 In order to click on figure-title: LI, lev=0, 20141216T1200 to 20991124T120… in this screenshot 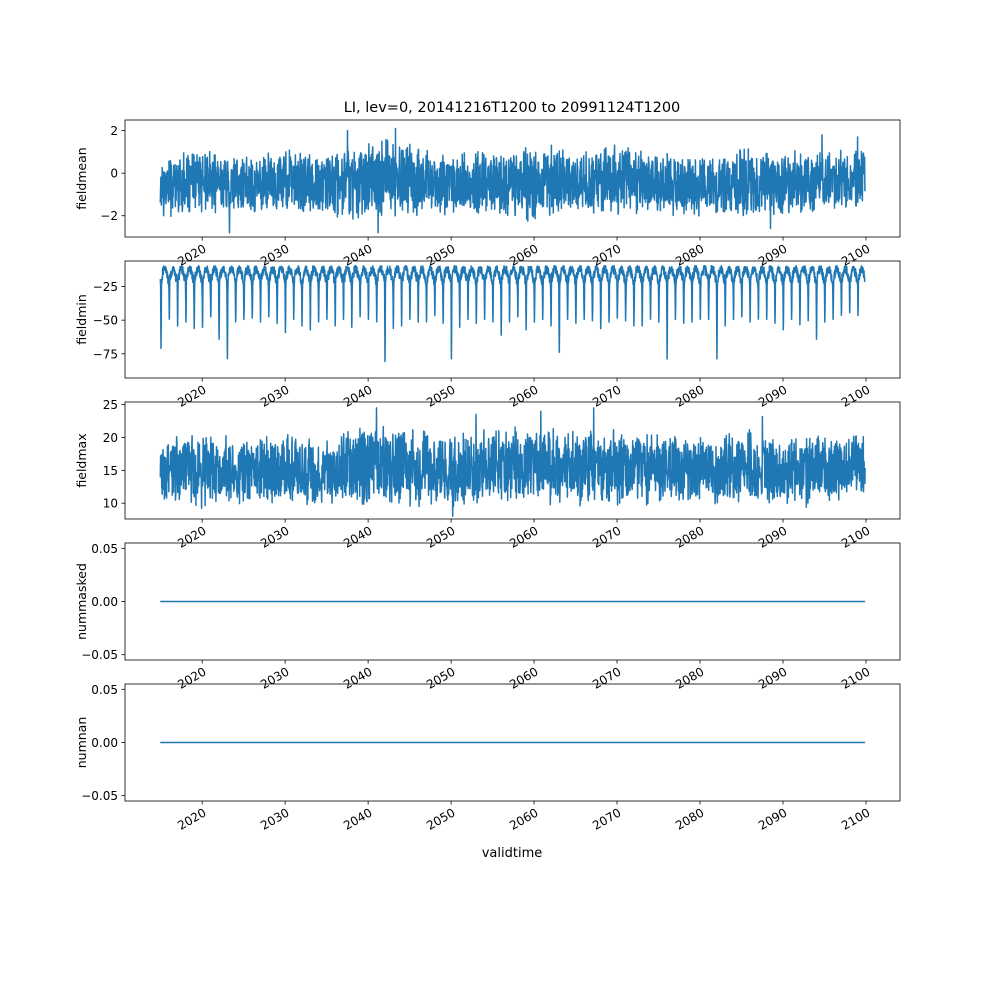, I will do `click(512, 108)`.